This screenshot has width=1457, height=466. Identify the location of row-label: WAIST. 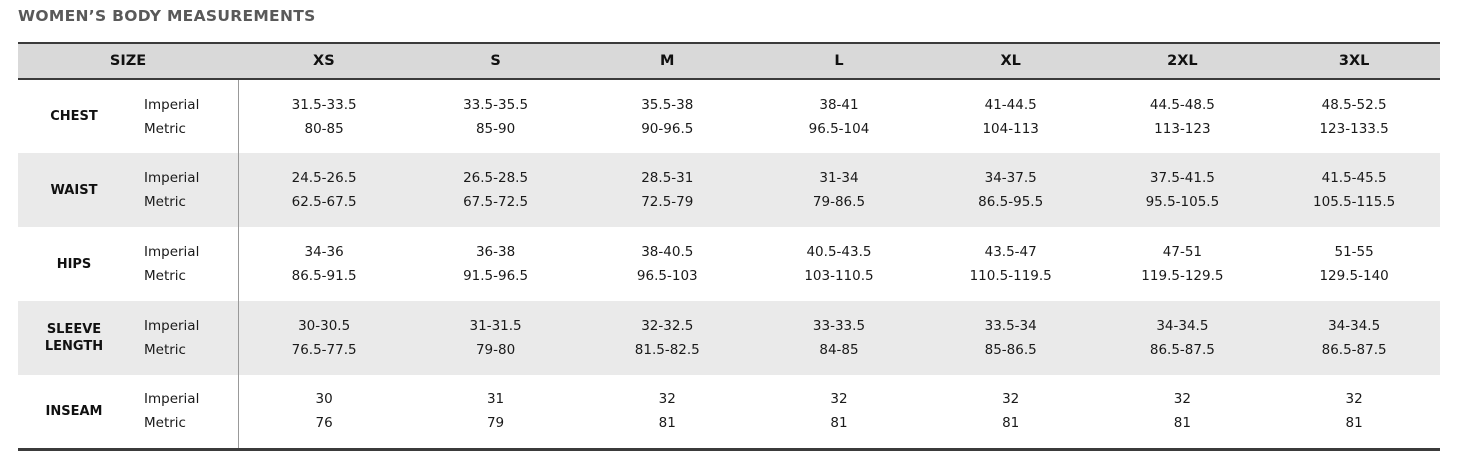
(74, 190).